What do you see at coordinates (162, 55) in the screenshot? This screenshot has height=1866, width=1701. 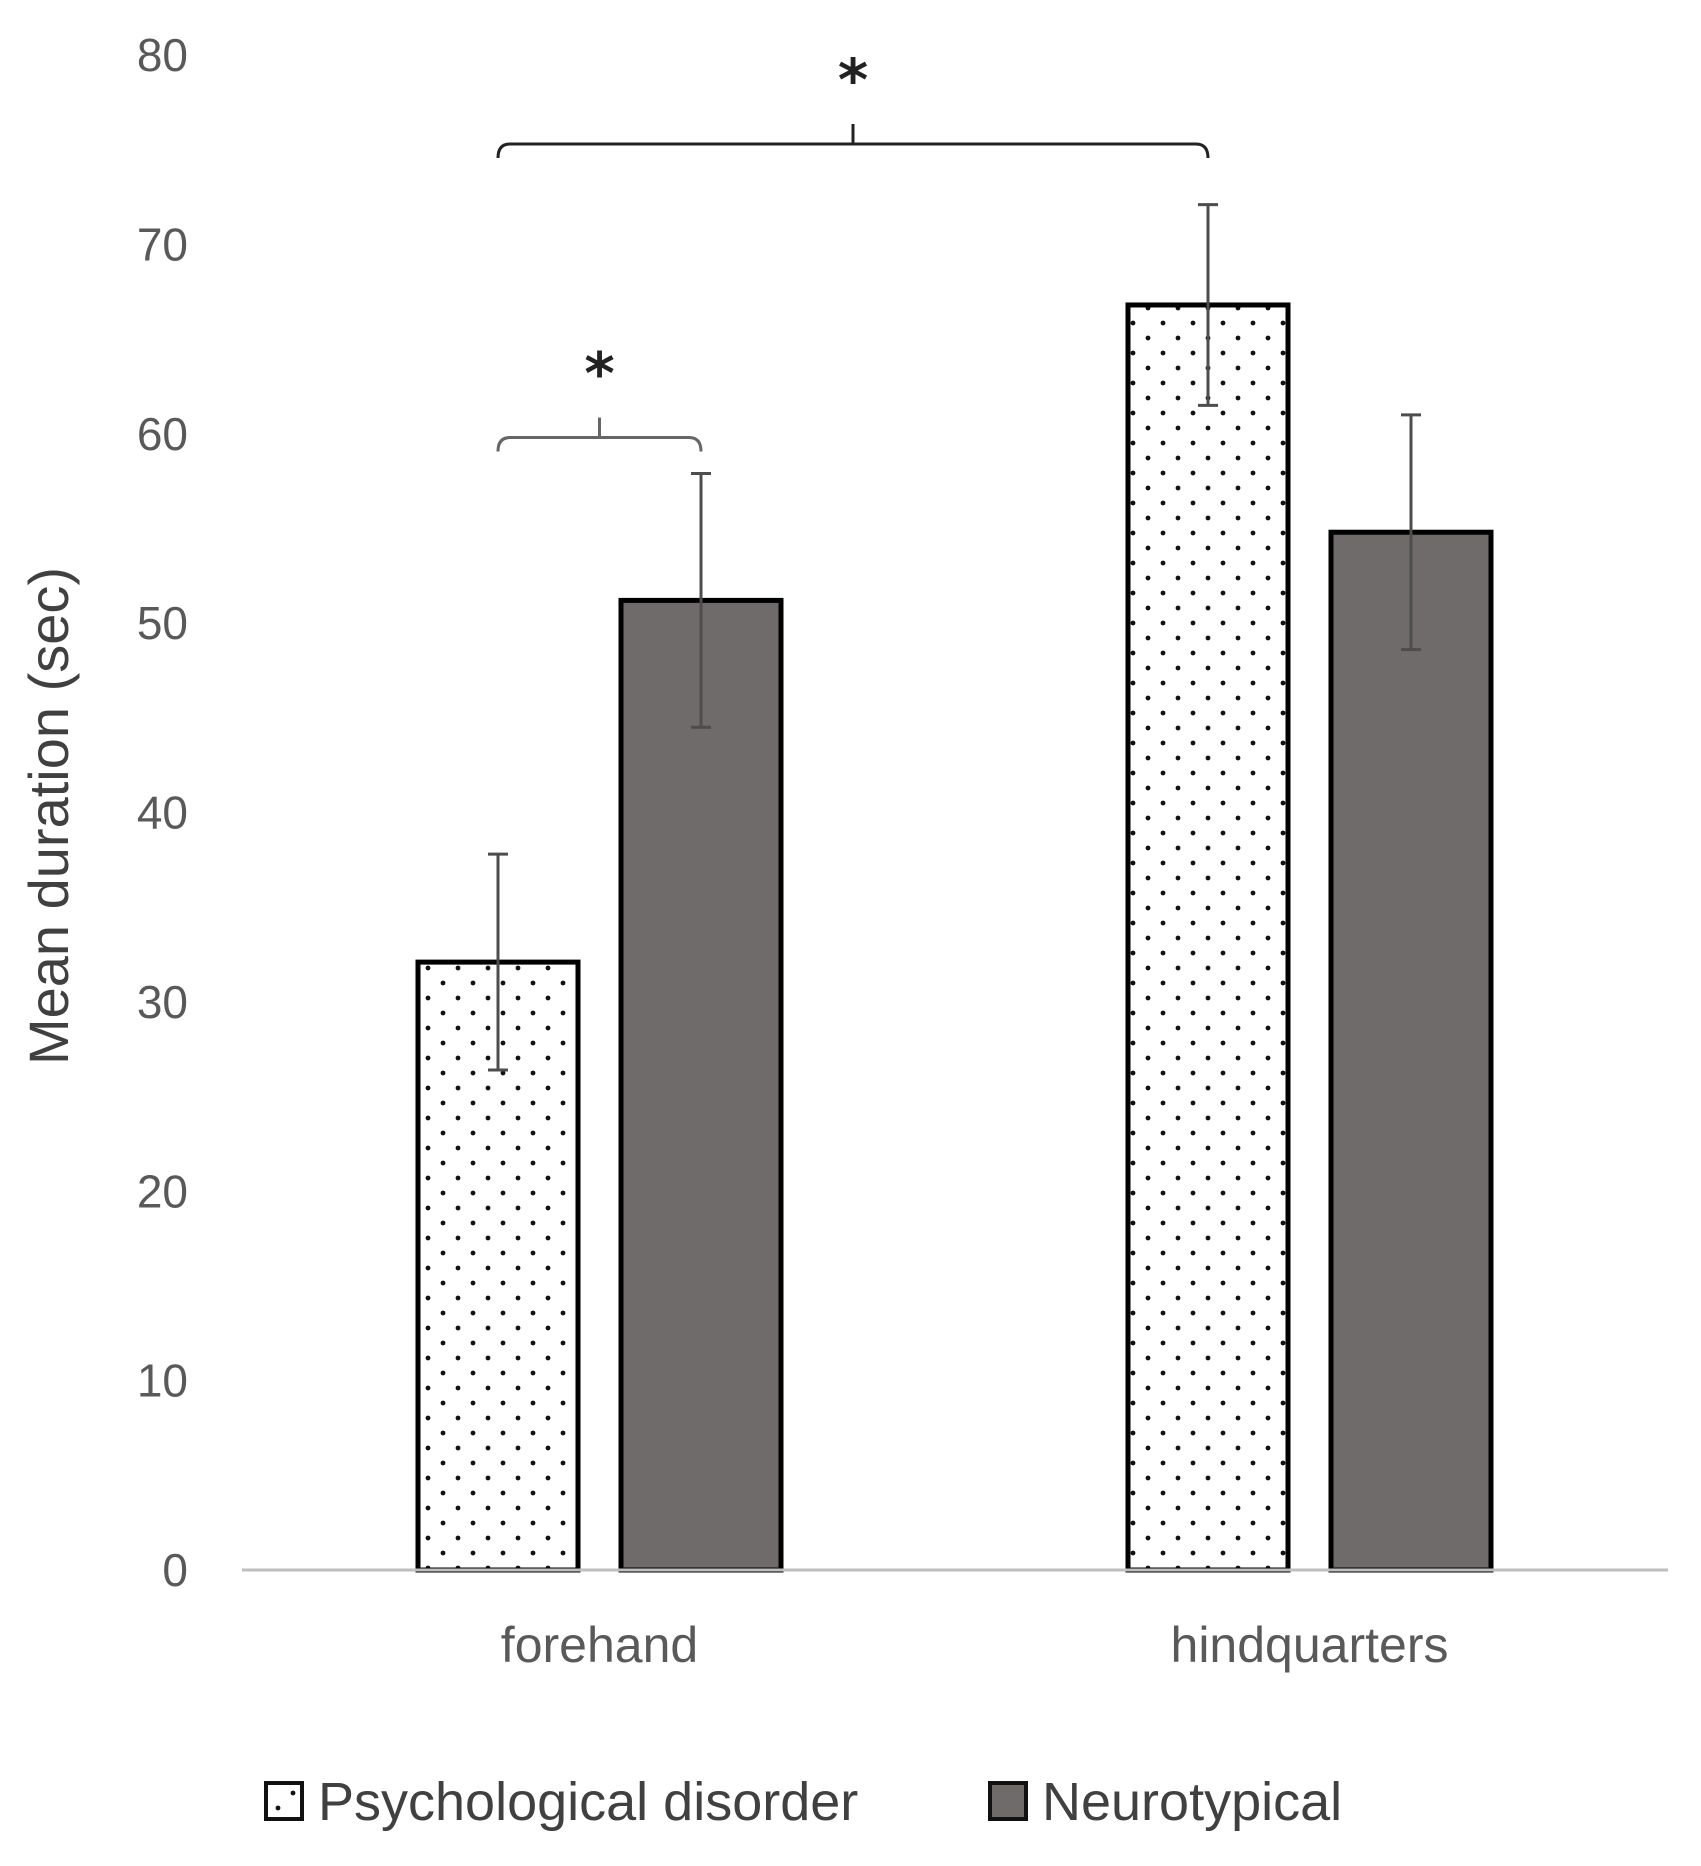 I see `y-tick-label: 80` at bounding box center [162, 55].